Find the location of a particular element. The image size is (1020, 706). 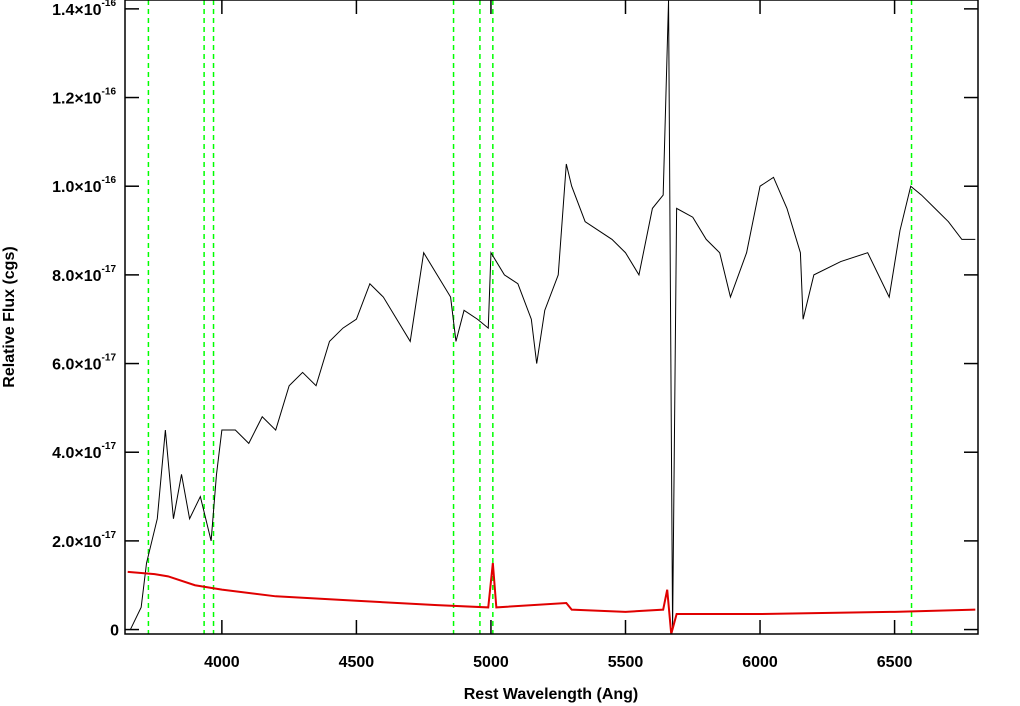

y-axis-label: Relative Flux (cgs) is located at coordinates (9, 316).